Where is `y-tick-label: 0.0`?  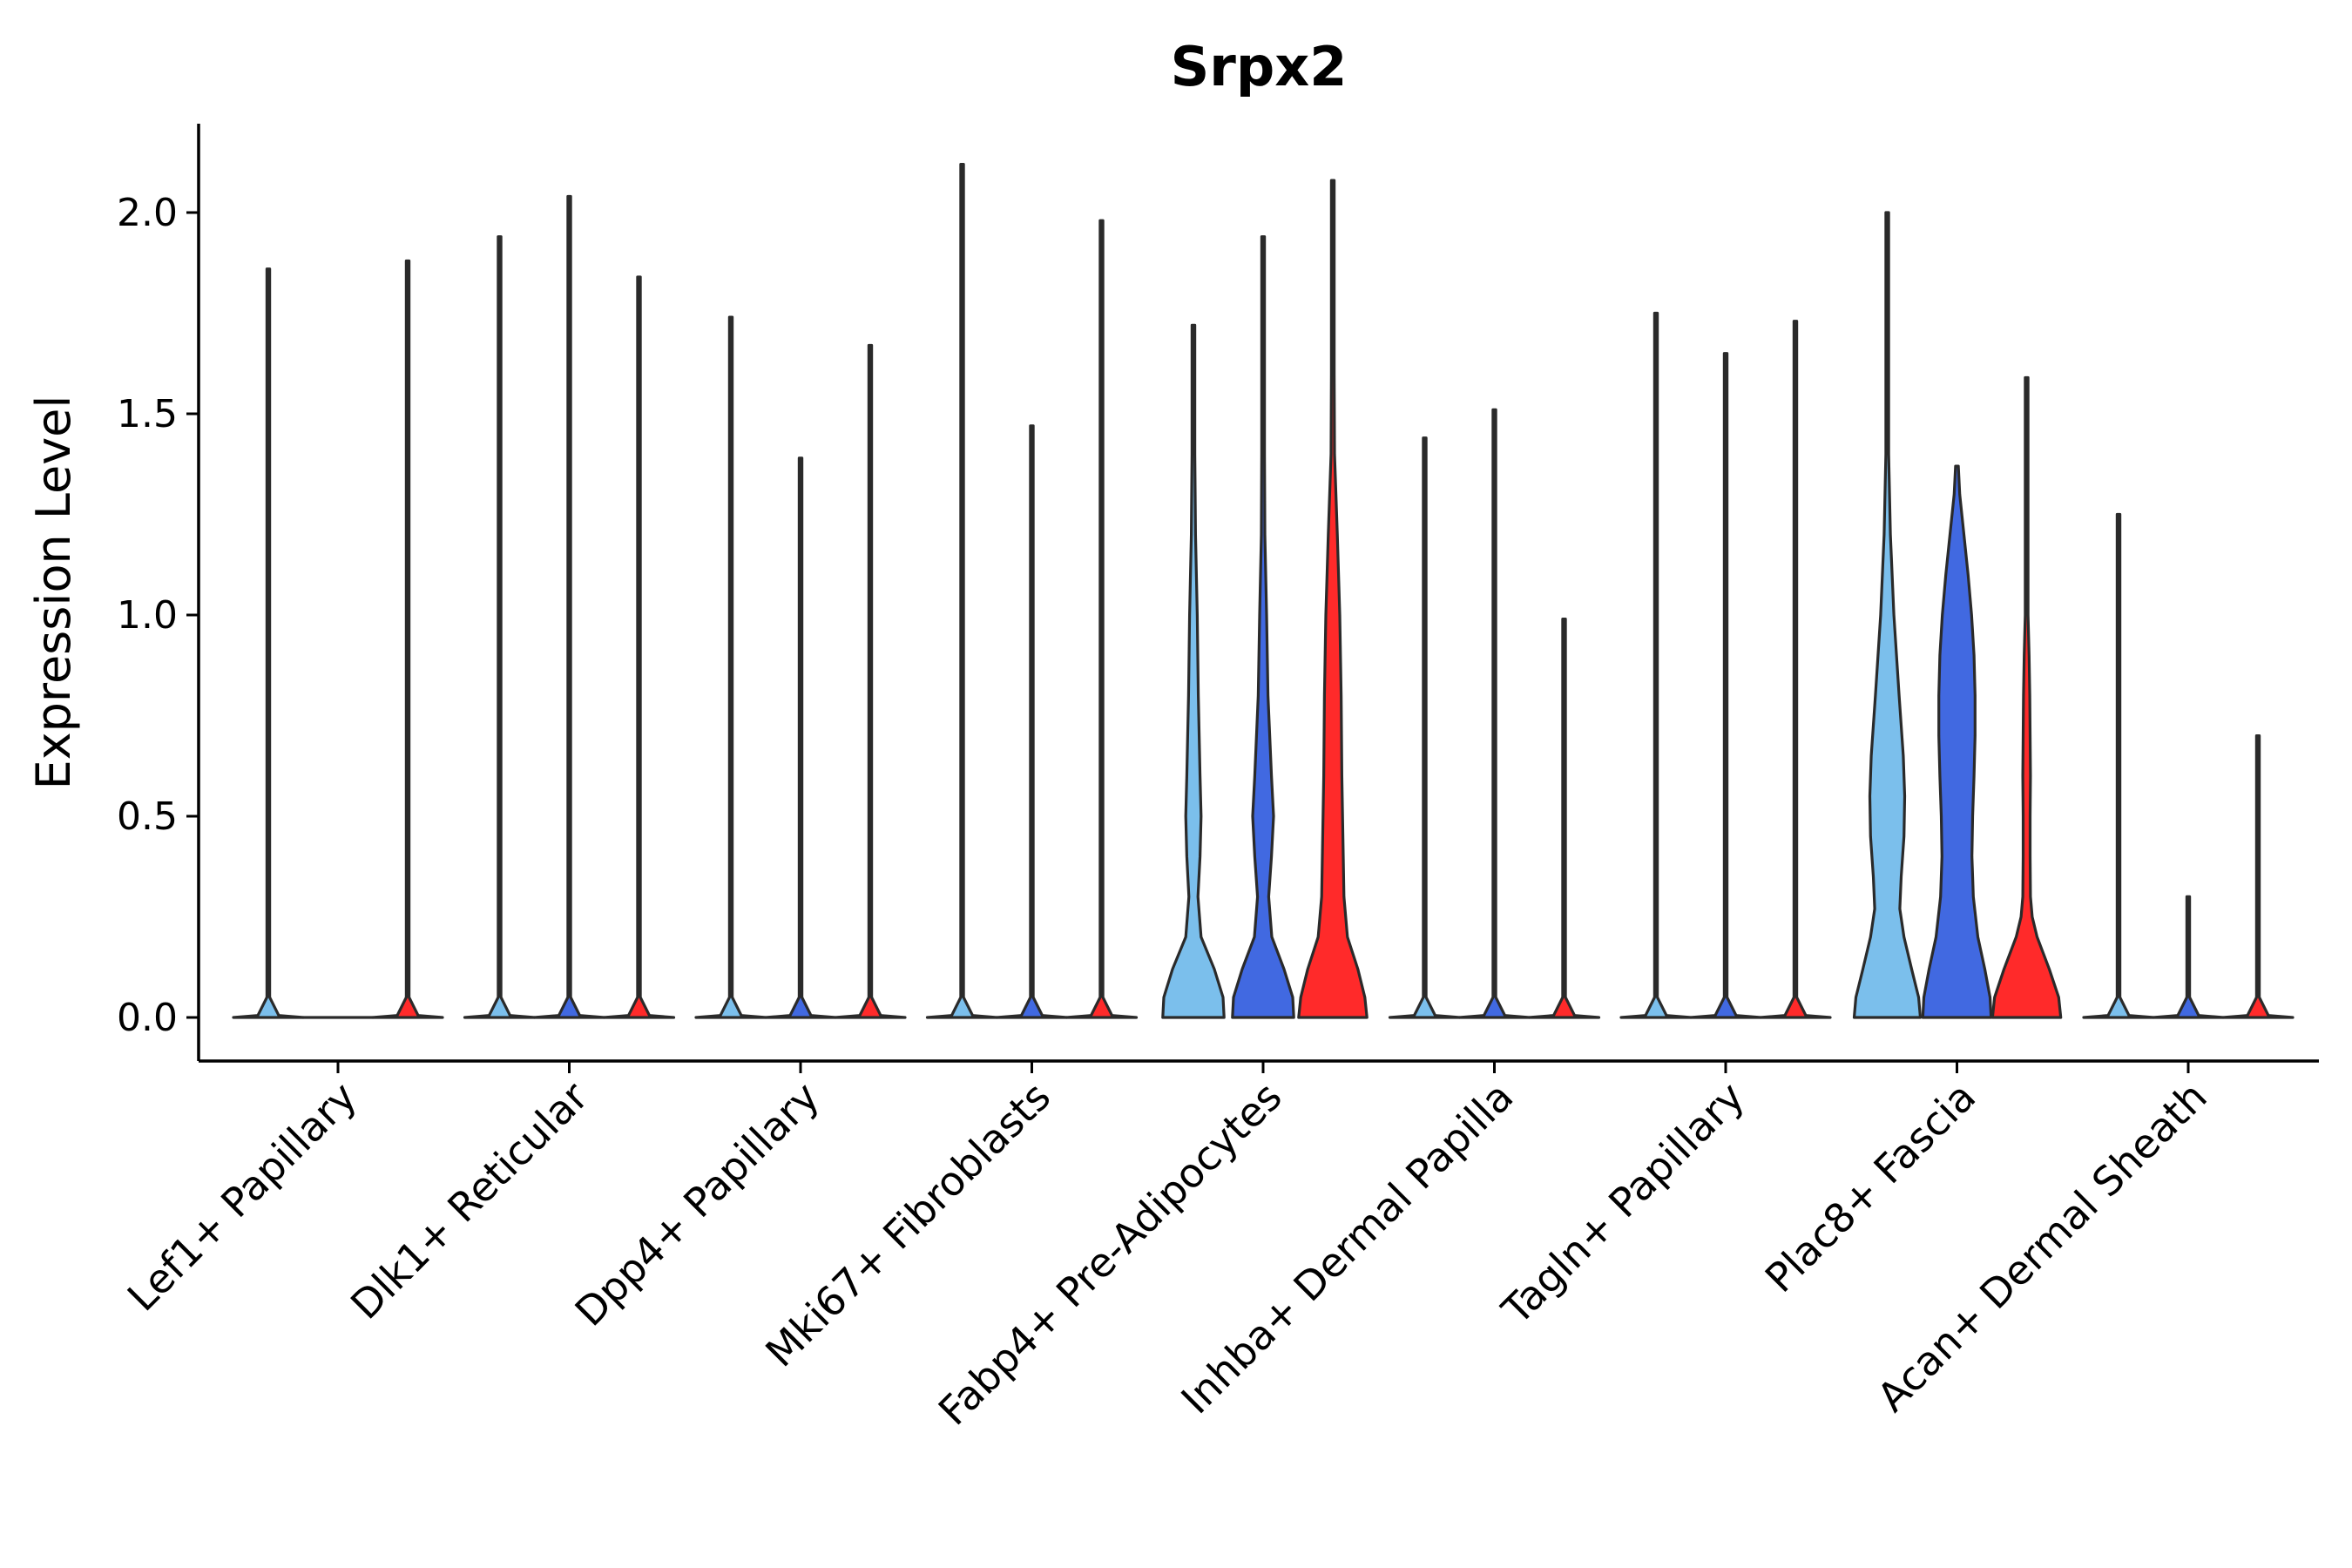 y-tick-label: 0.0 is located at coordinates (147, 1018).